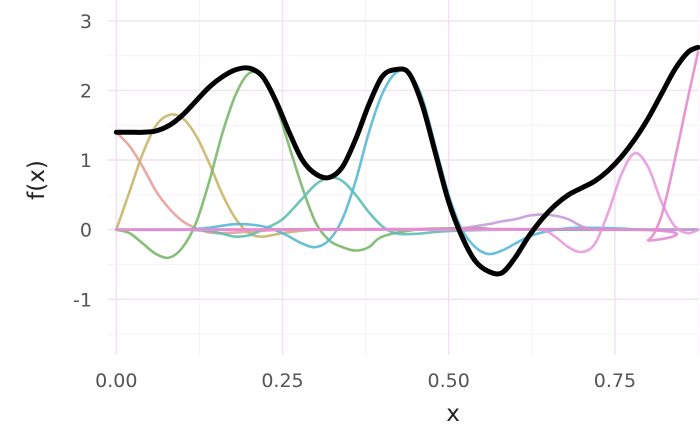 The height and width of the screenshot is (436, 700). What do you see at coordinates (86, 231) in the screenshot?
I see `y-tick-label: 0` at bounding box center [86, 231].